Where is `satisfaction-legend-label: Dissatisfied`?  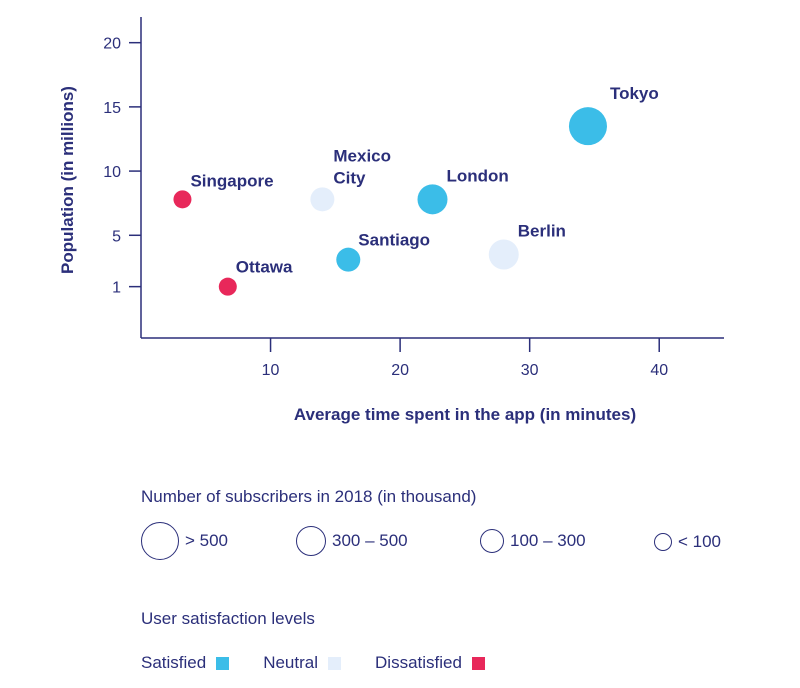
satisfaction-legend-label: Dissatisfied is located at coordinates (418, 662).